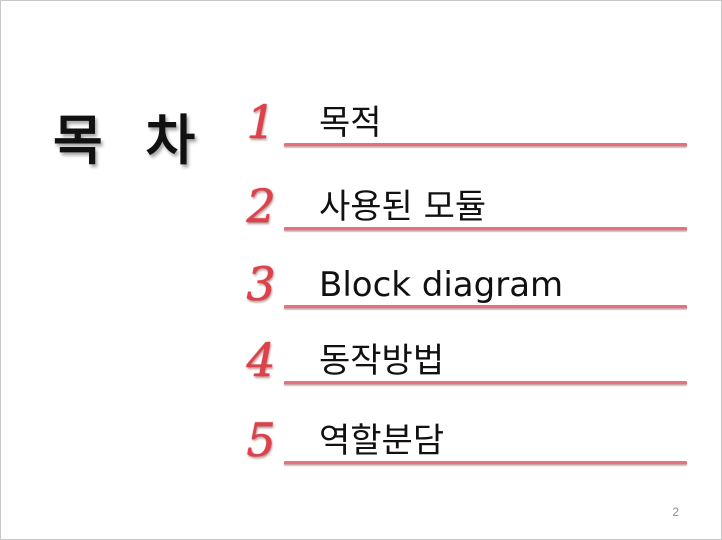  Describe the element at coordinates (675, 512) in the screenshot. I see `page-number: 2` at that location.